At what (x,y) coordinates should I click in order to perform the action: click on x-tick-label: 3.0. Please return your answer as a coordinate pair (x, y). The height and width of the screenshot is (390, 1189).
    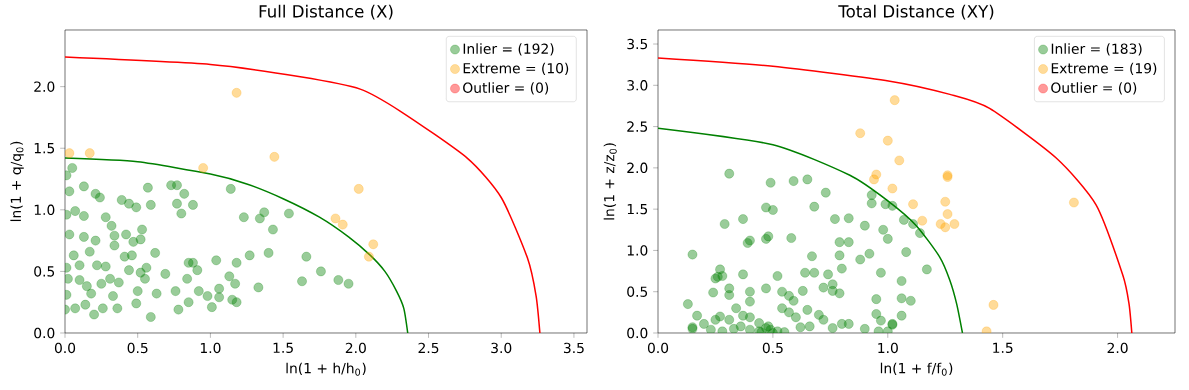
    Looking at the image, I should click on (501, 348).